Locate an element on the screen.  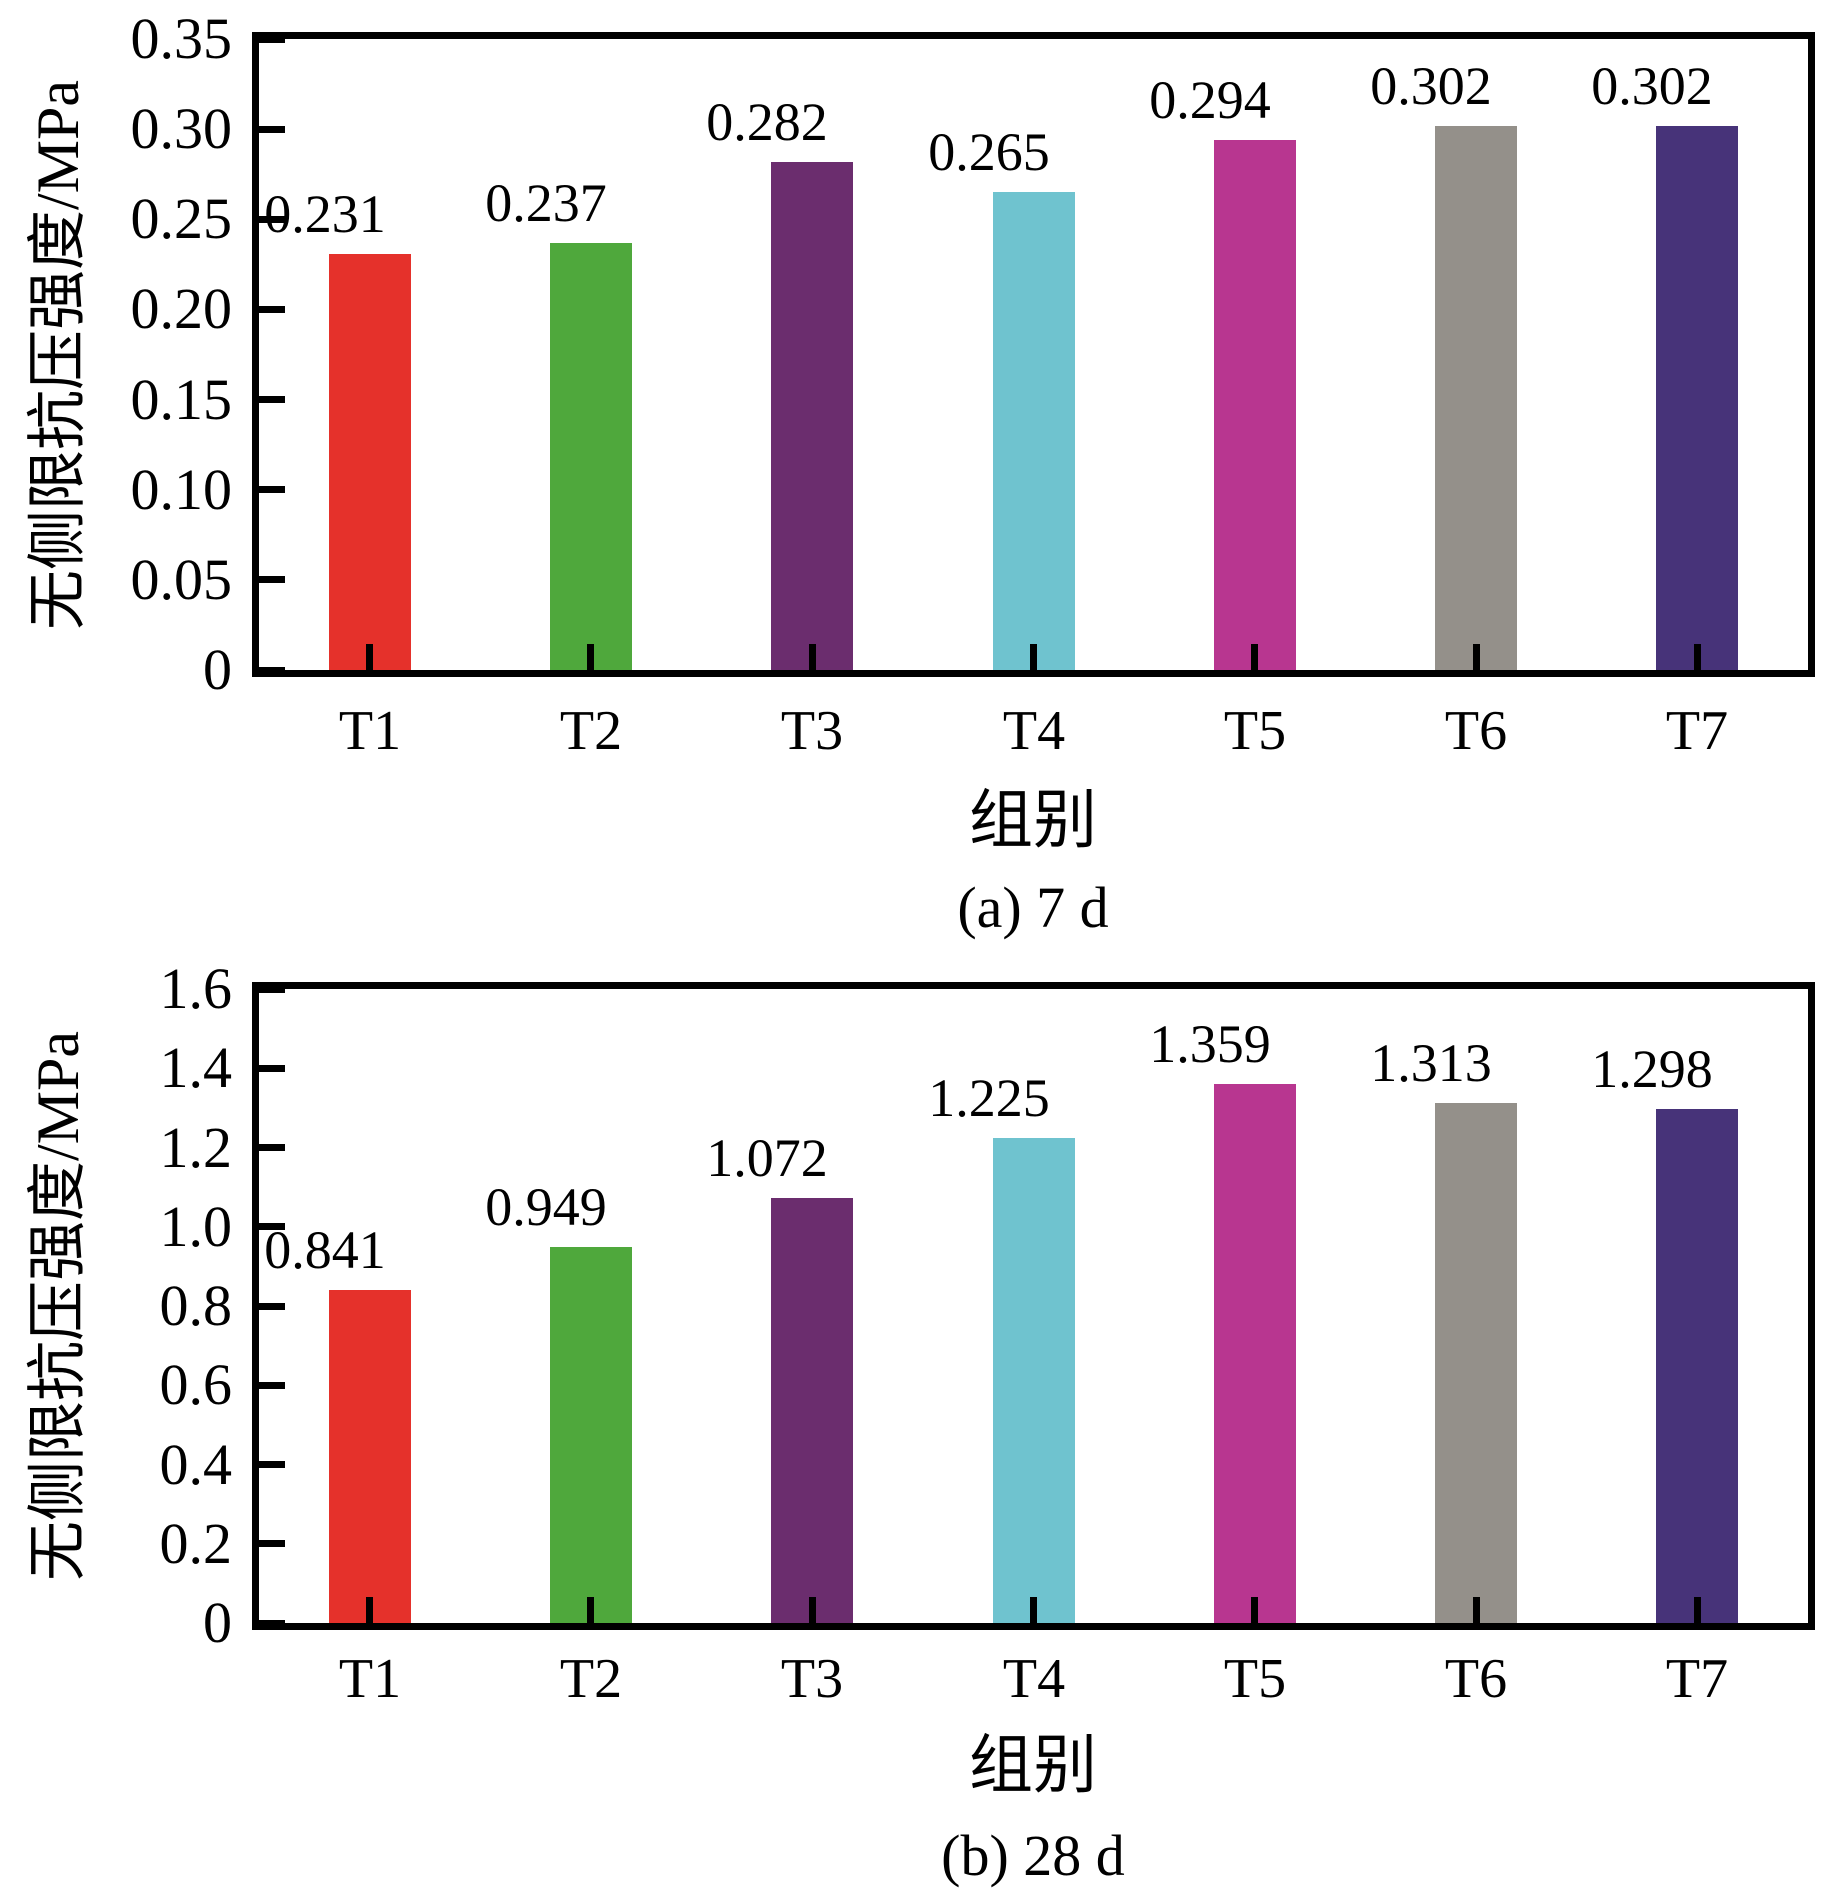
bar-value-label: 0.949 is located at coordinates (546, 1207).